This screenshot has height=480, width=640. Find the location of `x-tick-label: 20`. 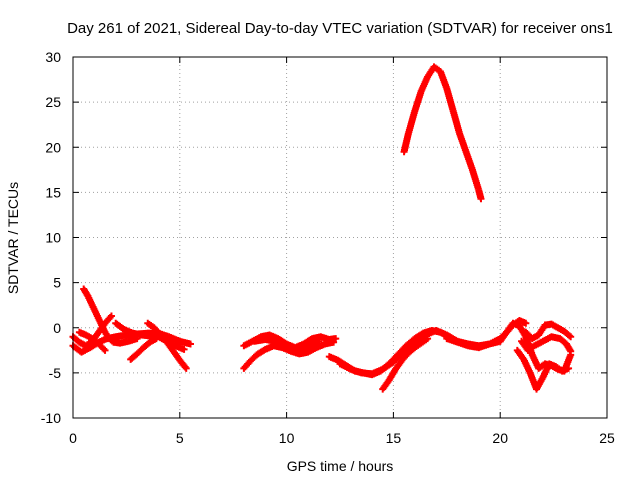

x-tick-label: 20 is located at coordinates (500, 438).